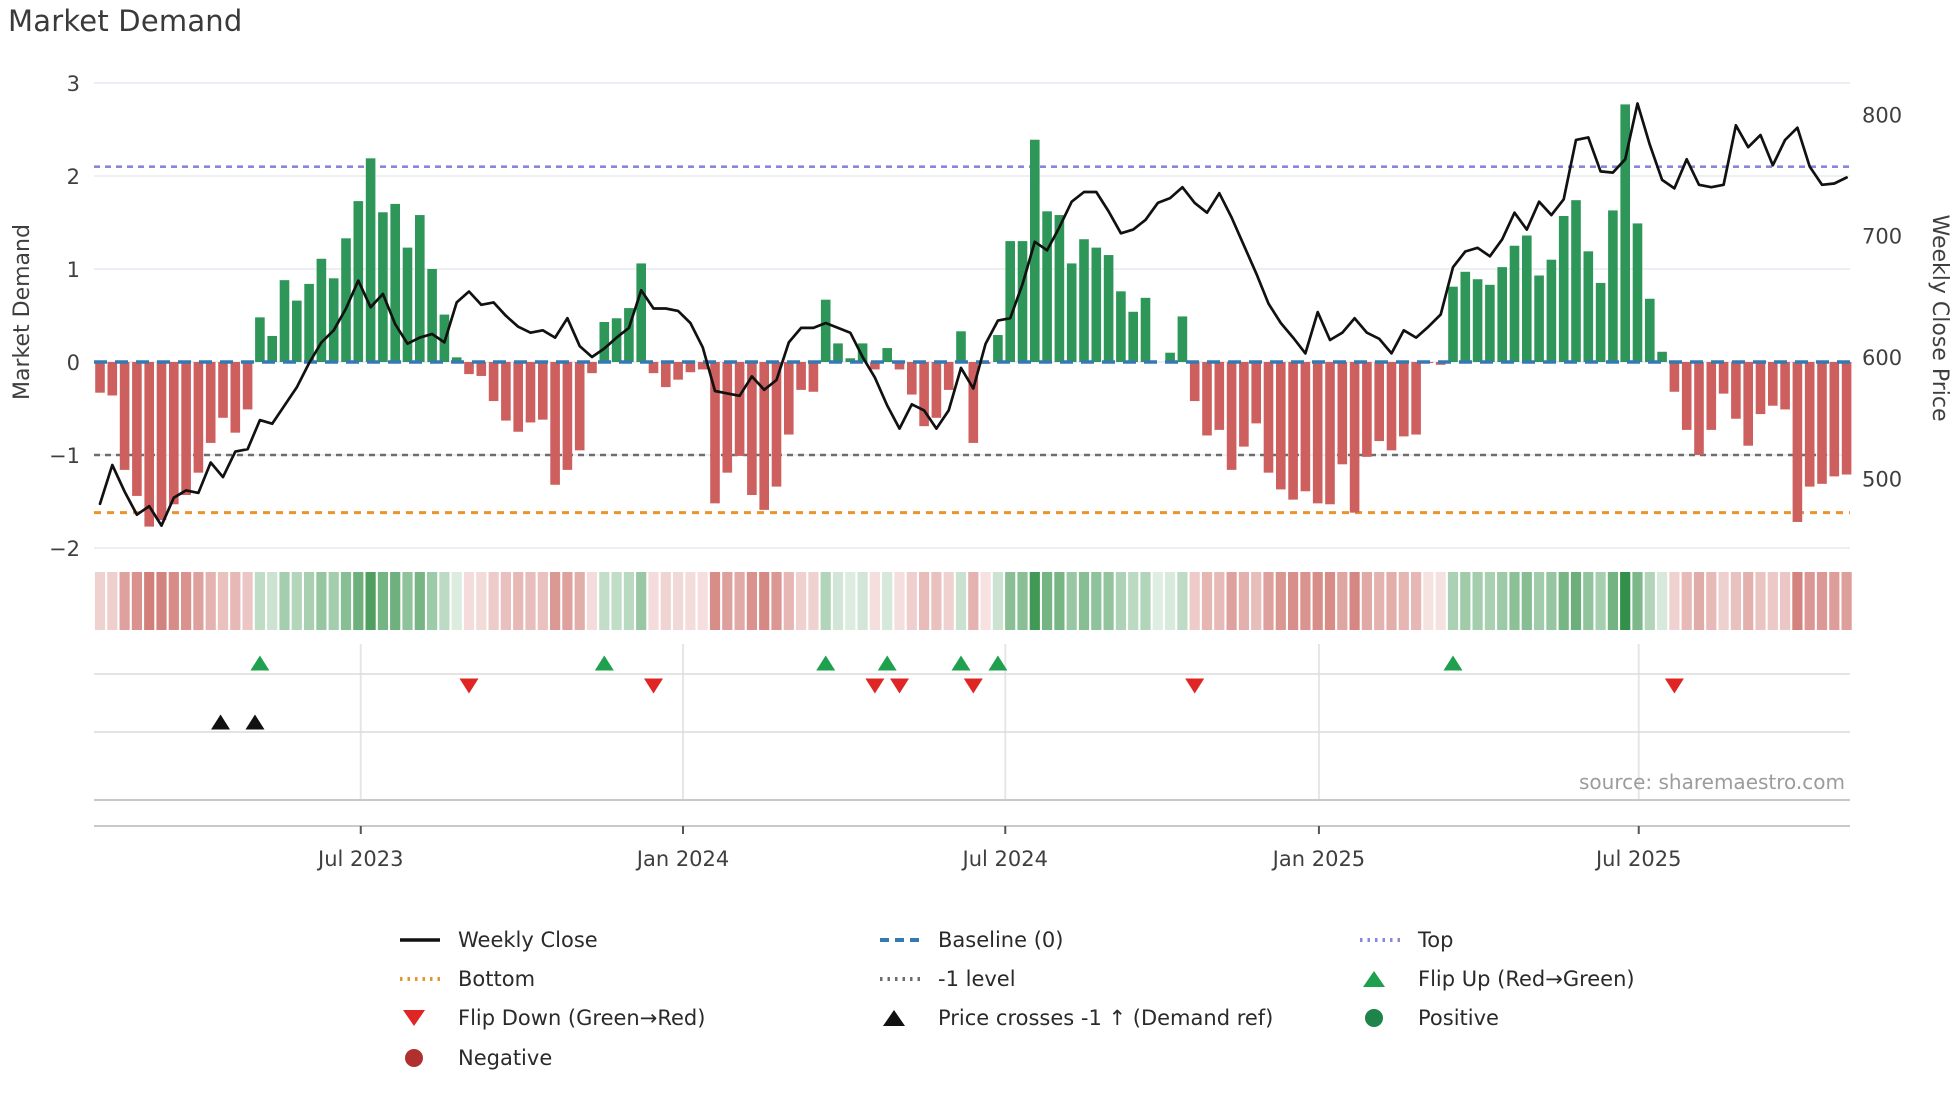  What do you see at coordinates (551, 1018) in the screenshot?
I see `legend-flip-down: Flip Down (Green→Red)` at bounding box center [551, 1018].